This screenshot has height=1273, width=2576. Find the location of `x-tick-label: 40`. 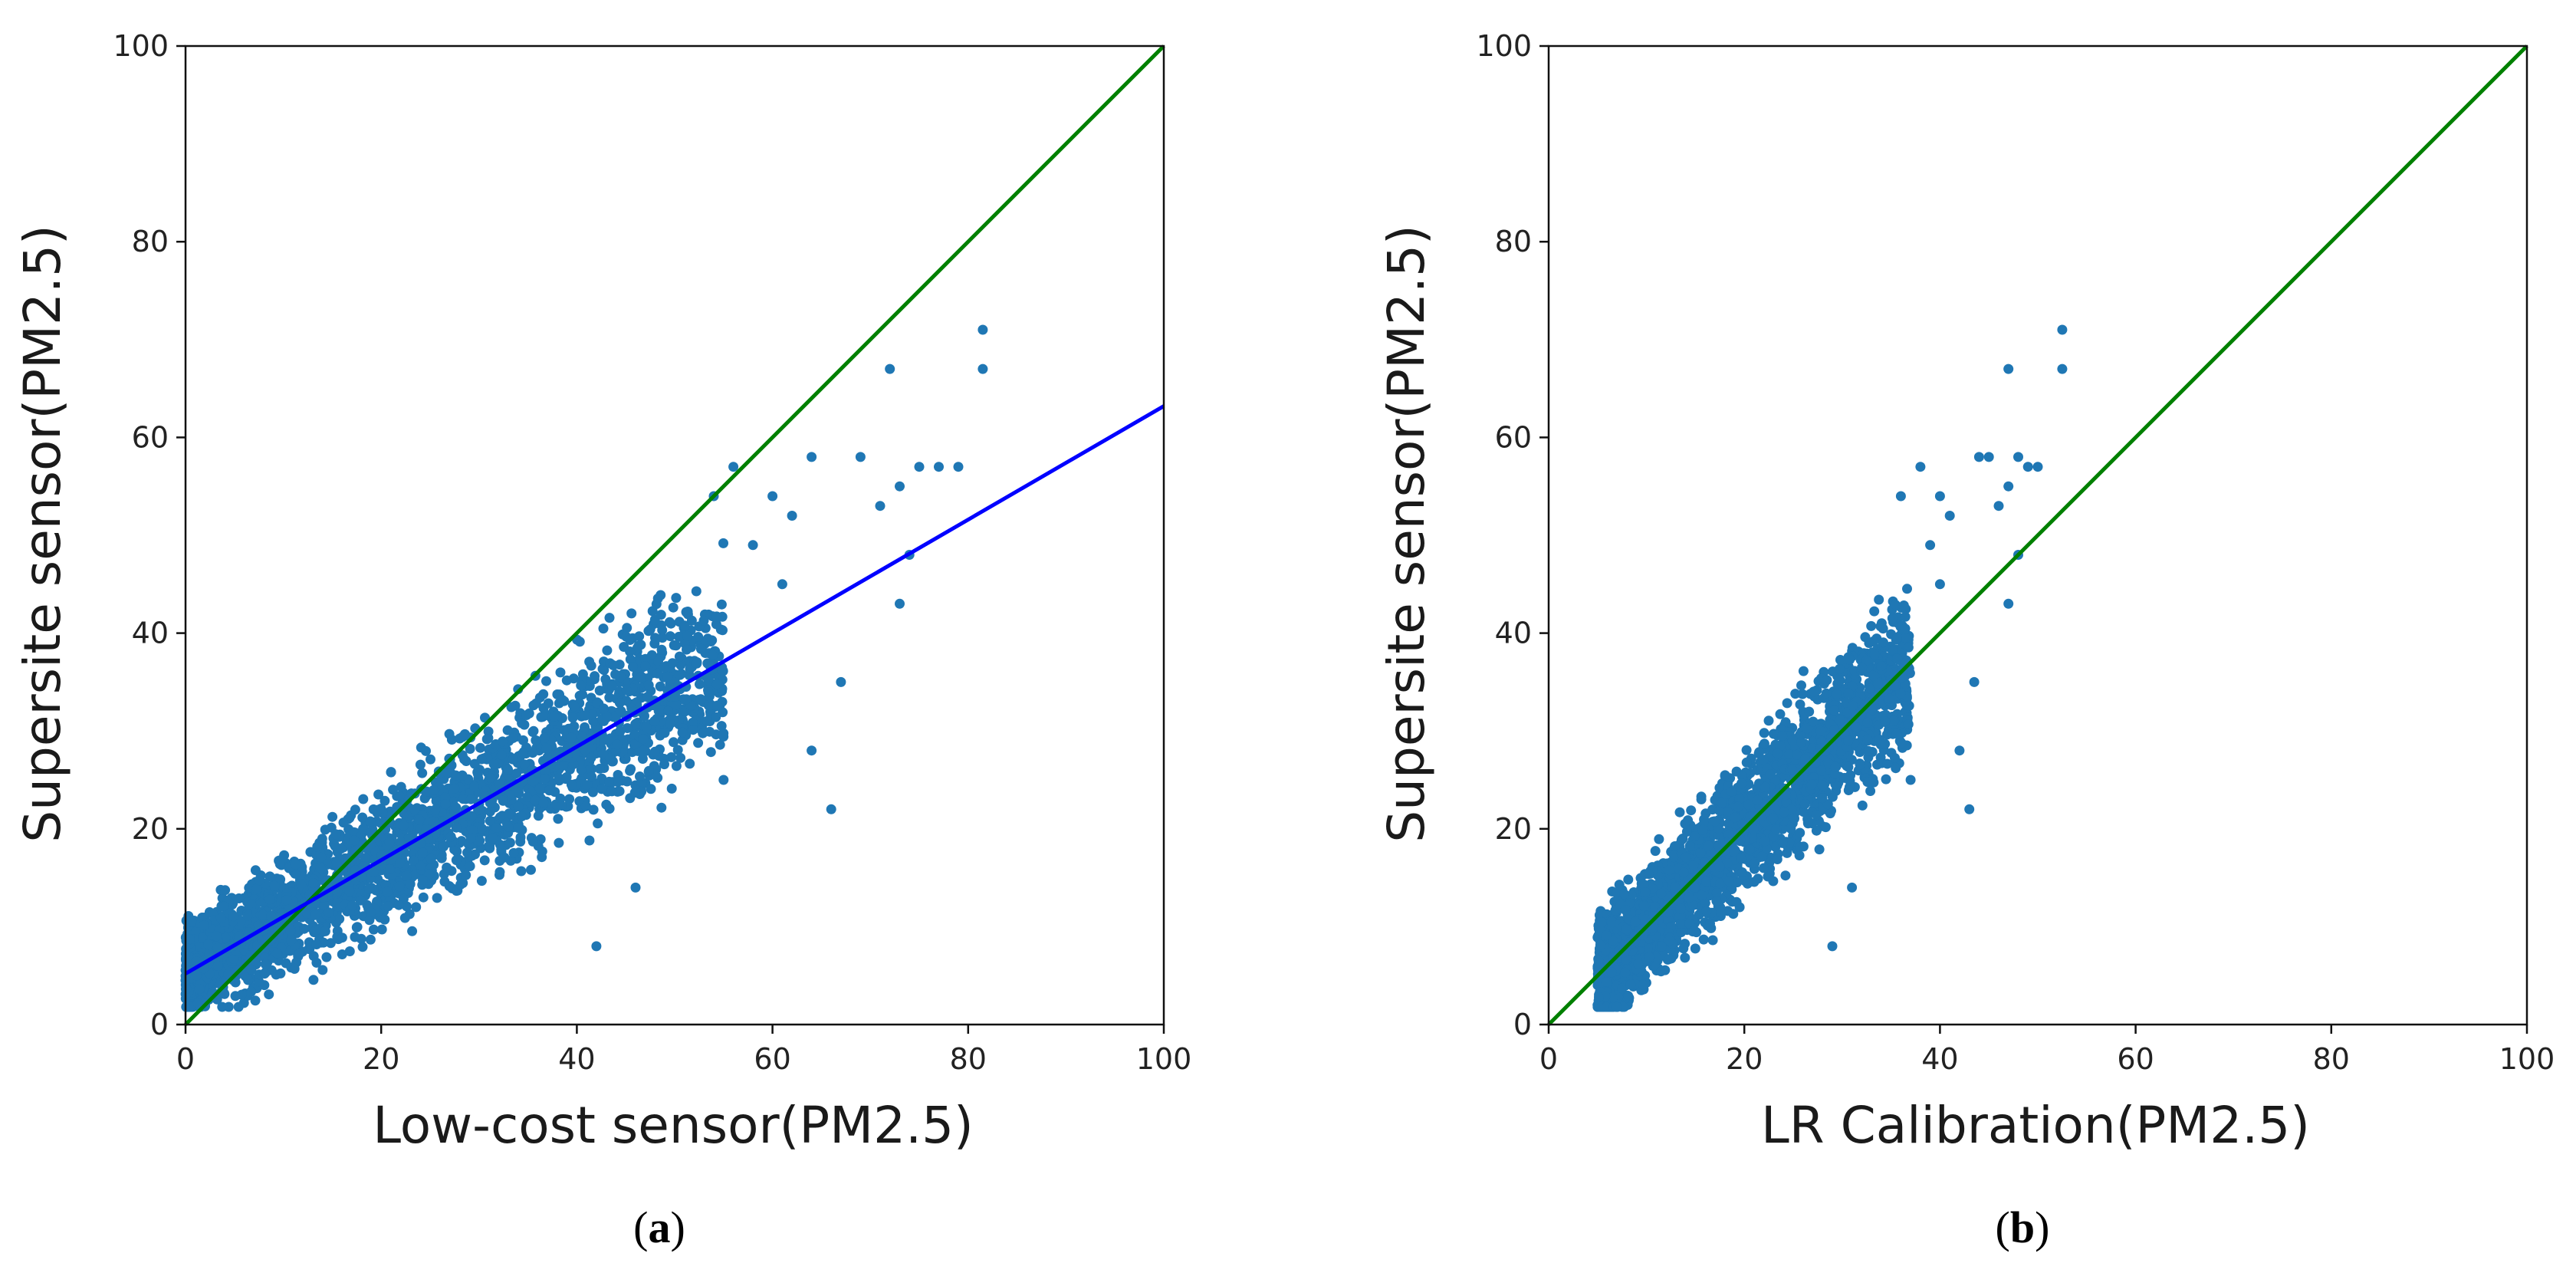

x-tick-label: 40 is located at coordinates (577, 1059).